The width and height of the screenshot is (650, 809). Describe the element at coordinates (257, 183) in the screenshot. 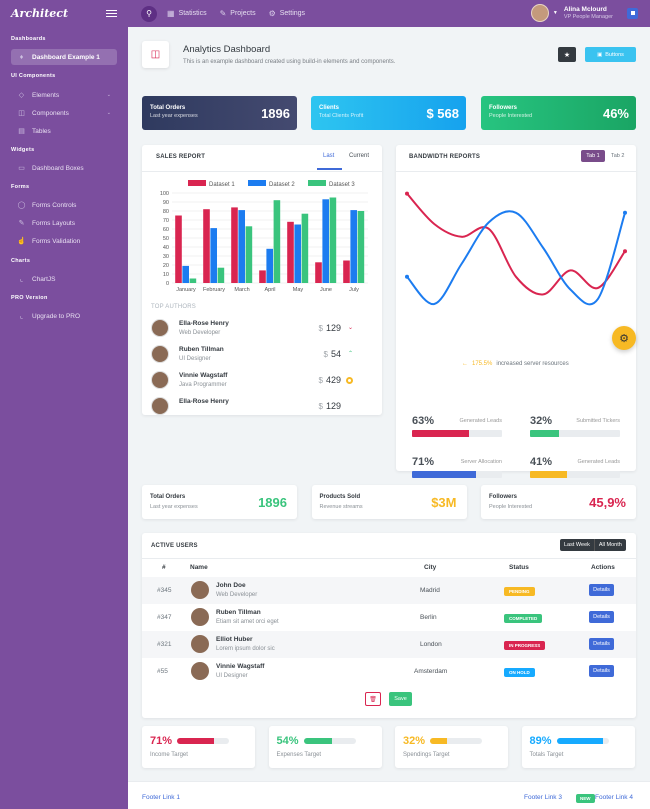

I see `legend-swatch` at that location.